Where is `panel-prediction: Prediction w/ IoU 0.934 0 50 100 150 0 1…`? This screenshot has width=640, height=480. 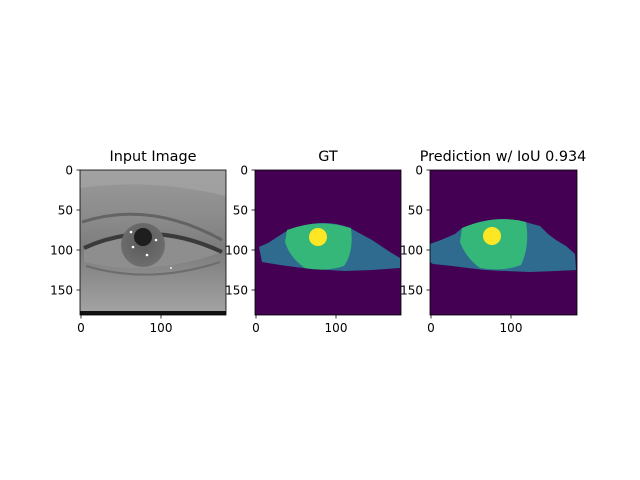
panel-prediction: Prediction w/ IoU 0.934 0 50 100 150 0 1… is located at coordinates (493, 242).